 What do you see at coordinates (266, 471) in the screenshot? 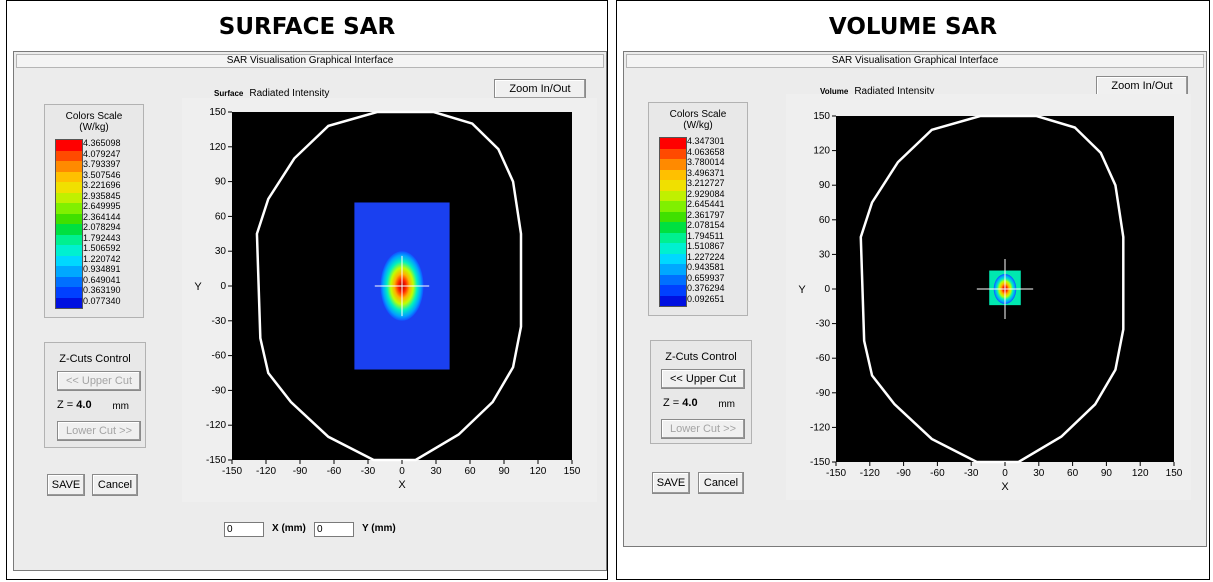
I see `x-tick-label: -120` at bounding box center [266, 471].